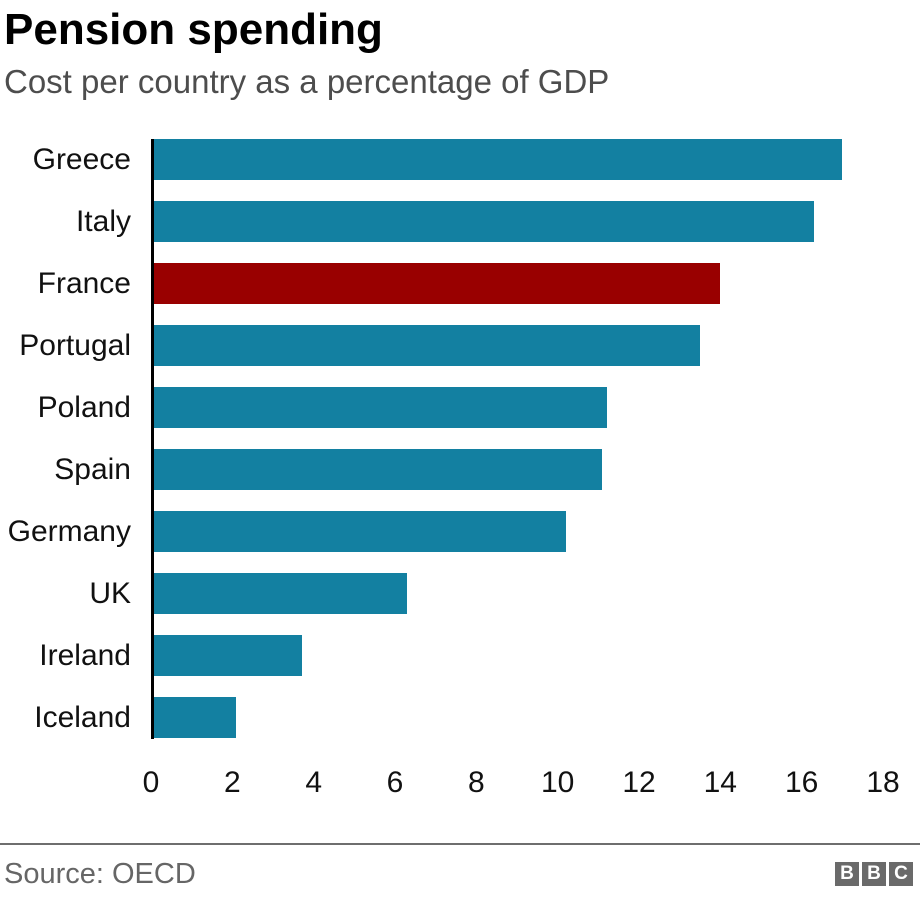 The height and width of the screenshot is (902, 920). What do you see at coordinates (476, 782) in the screenshot?
I see `x-tick-8: 8` at bounding box center [476, 782].